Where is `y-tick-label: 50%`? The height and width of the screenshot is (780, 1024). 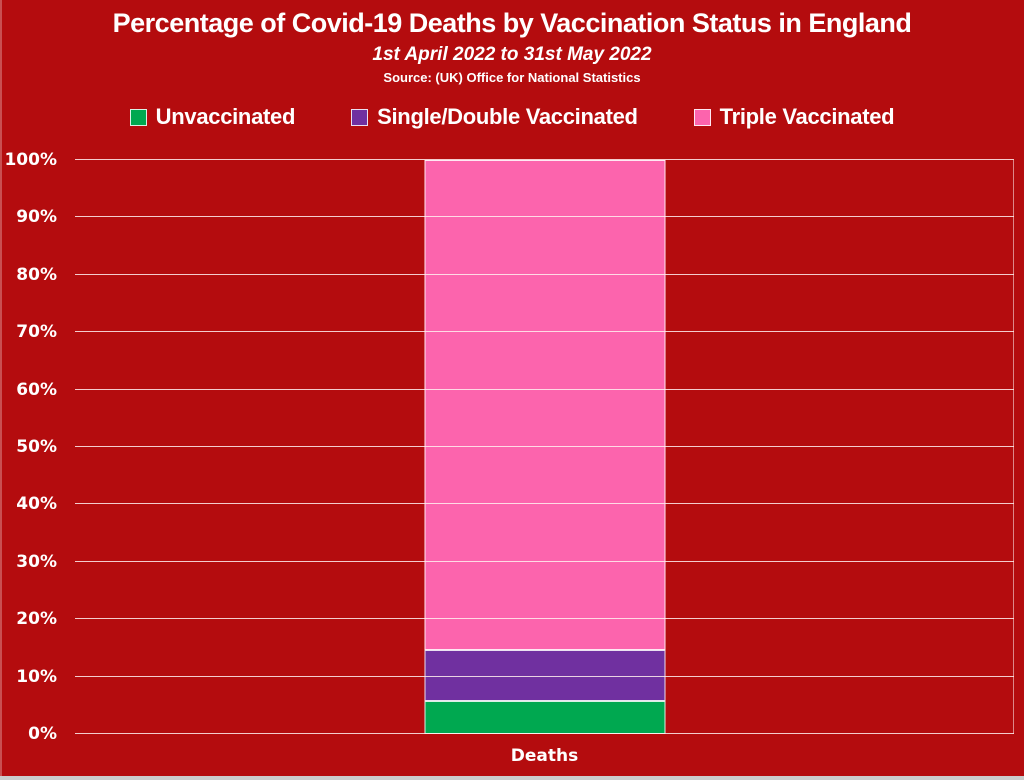
y-tick-label: 50% is located at coordinates (36, 447).